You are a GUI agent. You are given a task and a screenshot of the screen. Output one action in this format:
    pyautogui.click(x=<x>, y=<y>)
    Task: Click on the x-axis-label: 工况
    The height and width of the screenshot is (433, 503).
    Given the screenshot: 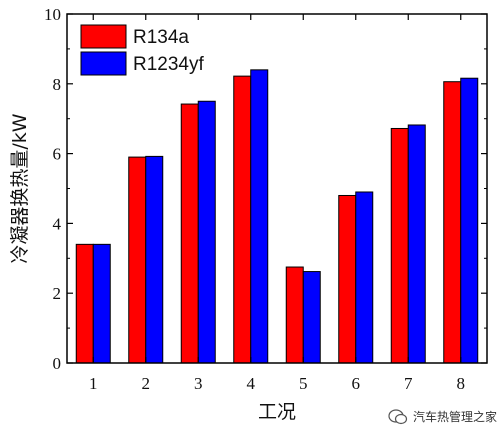 What is the action you would take?
    pyautogui.click(x=277, y=412)
    